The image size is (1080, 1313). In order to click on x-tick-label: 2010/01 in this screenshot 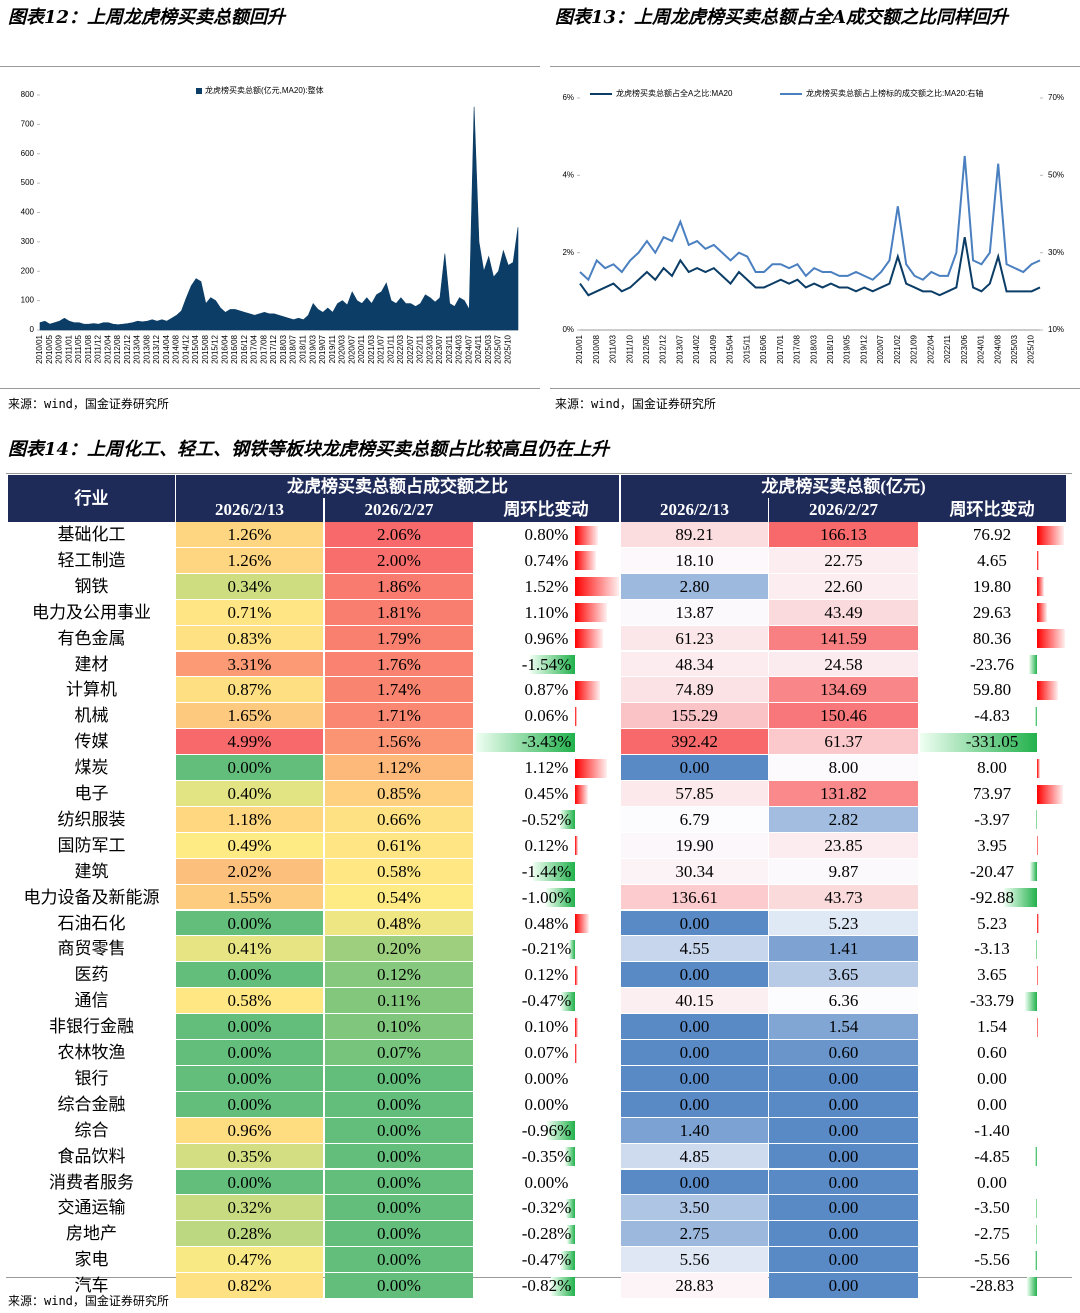, I will do `click(39, 348)`.